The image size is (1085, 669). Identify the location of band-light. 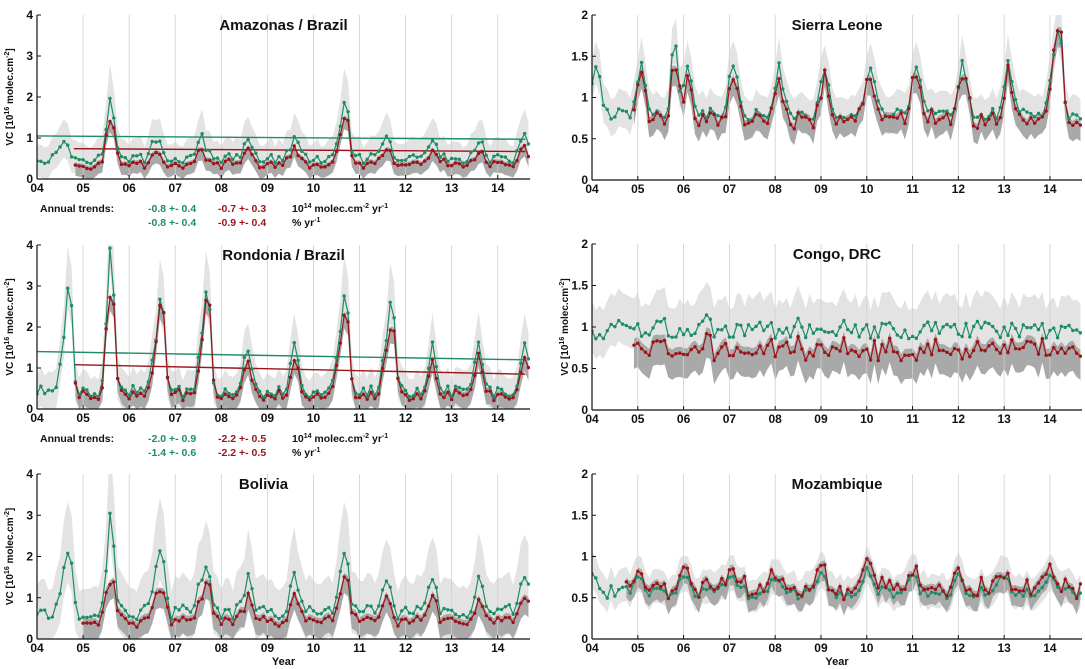
(836, 76).